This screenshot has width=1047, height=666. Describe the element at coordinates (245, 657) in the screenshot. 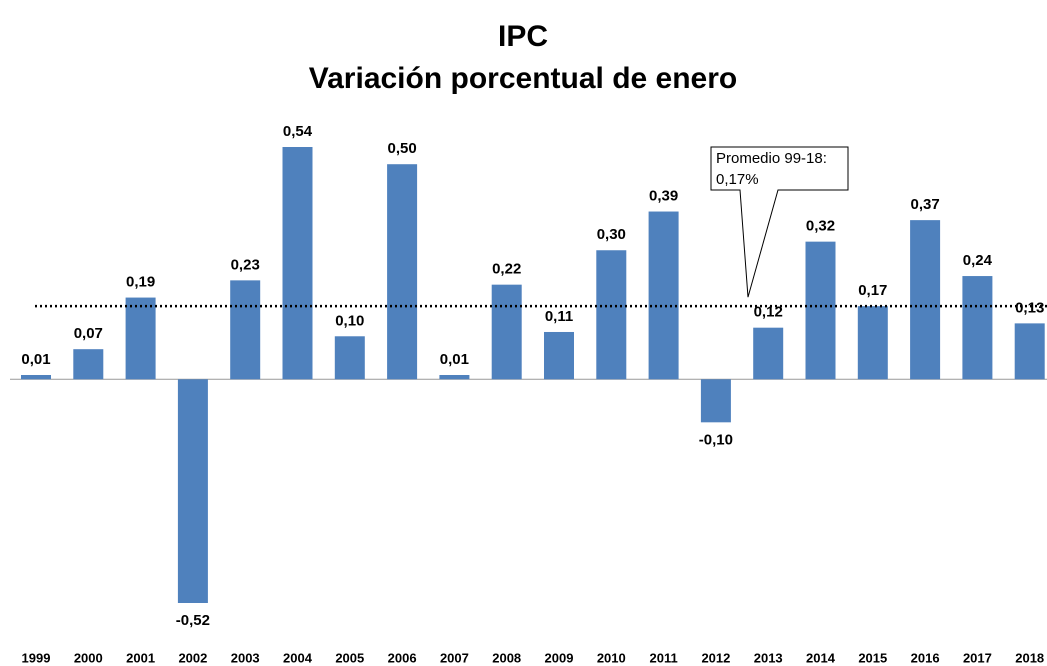

I see `x-tick-label: 2003` at that location.